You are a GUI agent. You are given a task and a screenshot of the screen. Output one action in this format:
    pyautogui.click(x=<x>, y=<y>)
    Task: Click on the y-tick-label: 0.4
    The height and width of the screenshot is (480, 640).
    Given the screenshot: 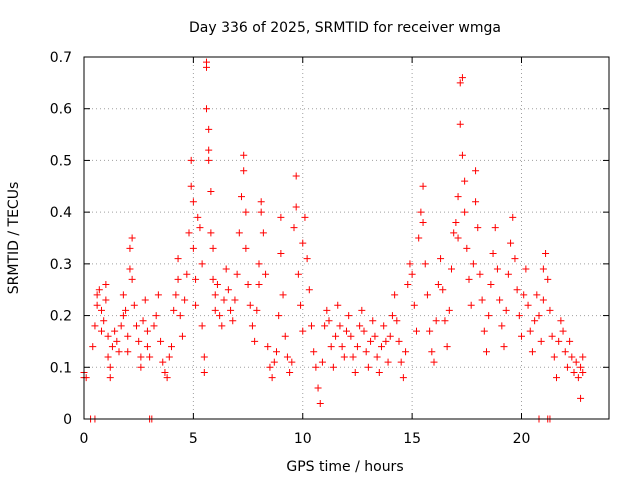 What is the action you would take?
    pyautogui.click(x=61, y=213)
    